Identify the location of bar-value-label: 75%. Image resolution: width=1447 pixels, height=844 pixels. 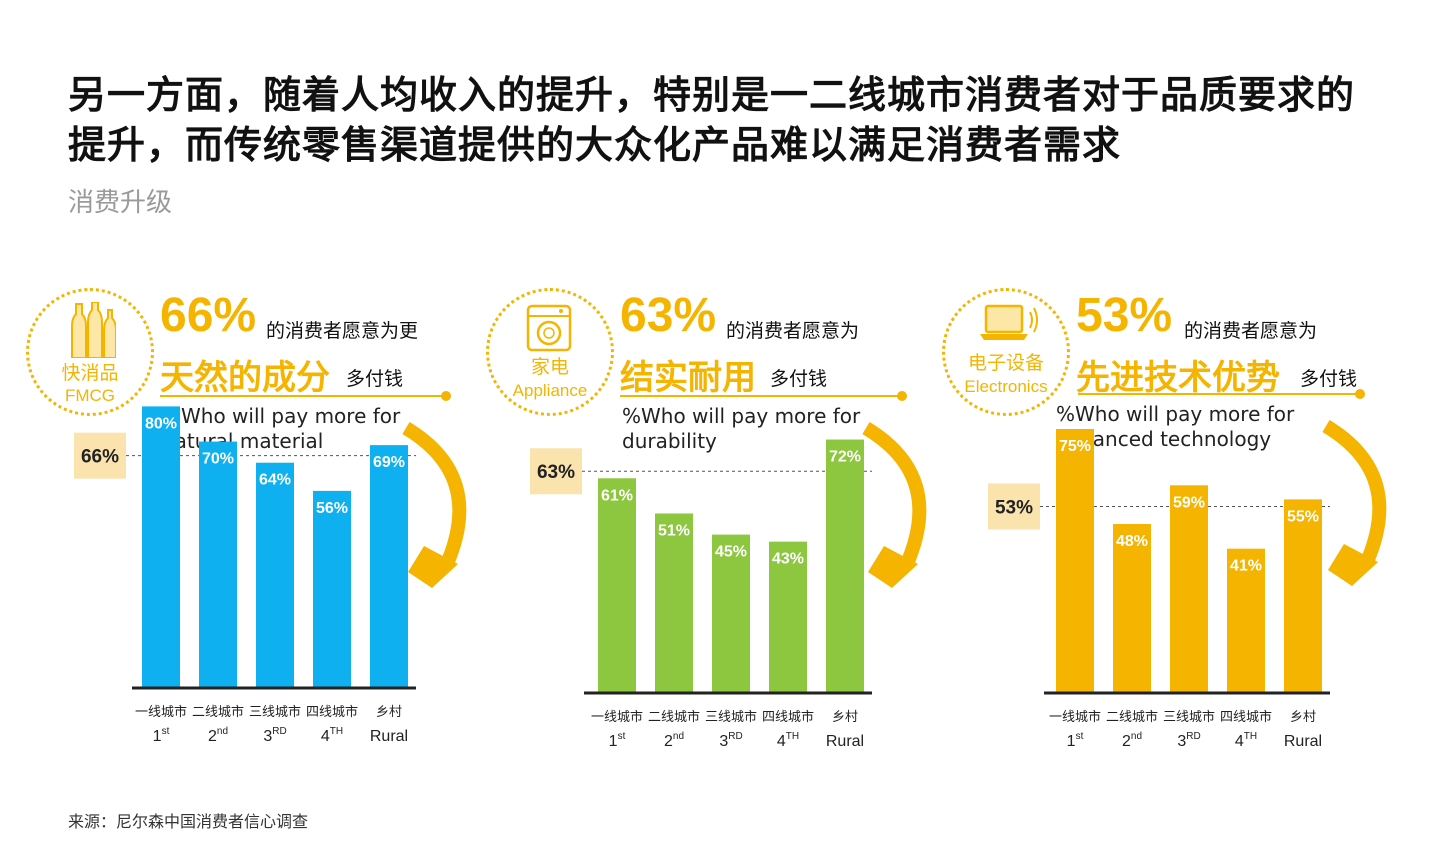
(1075, 446).